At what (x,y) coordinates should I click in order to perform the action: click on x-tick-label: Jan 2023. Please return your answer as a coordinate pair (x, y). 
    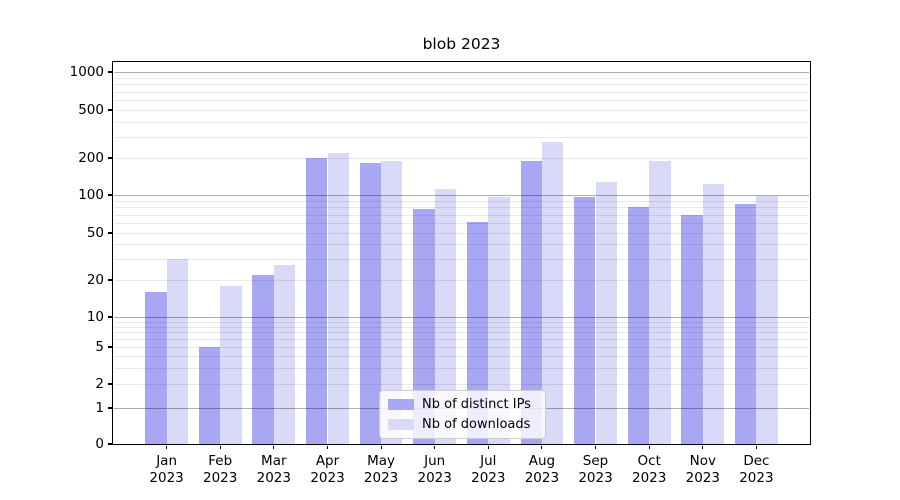
    Looking at the image, I should click on (166, 469).